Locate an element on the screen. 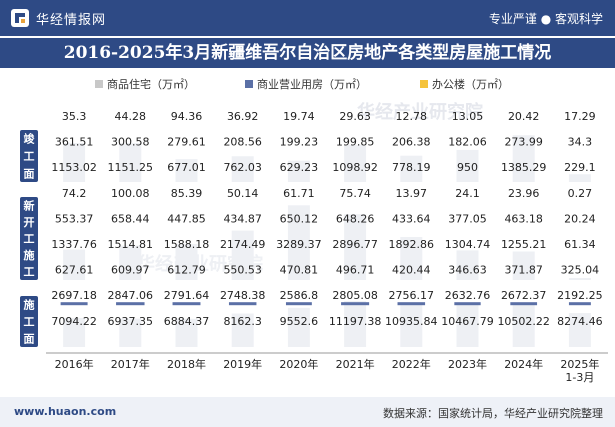 The image size is (615, 427). group-label-char: 新 is located at coordinates (29, 205).